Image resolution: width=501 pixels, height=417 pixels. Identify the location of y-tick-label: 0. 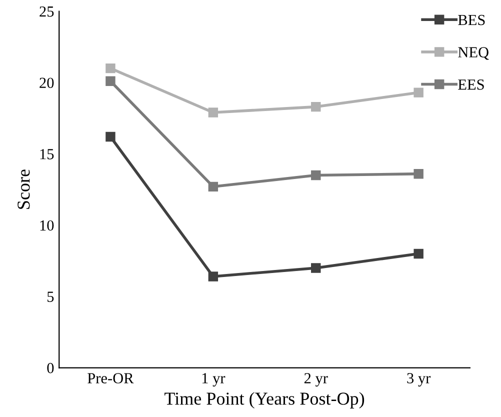
(50, 368).